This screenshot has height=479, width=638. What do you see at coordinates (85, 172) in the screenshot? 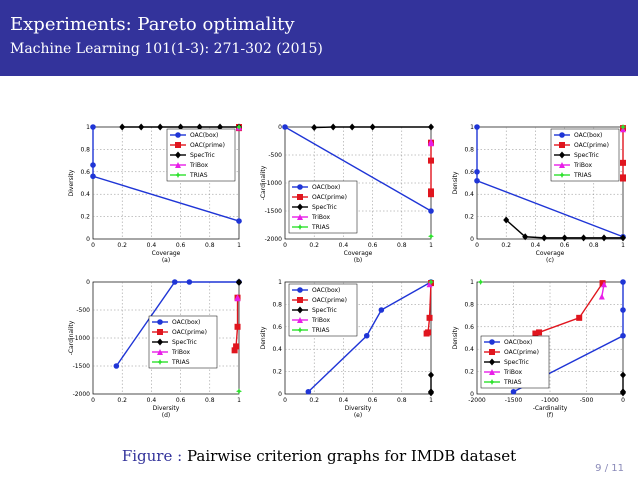
I see `y-tick-label: 0.6` at bounding box center [85, 172].